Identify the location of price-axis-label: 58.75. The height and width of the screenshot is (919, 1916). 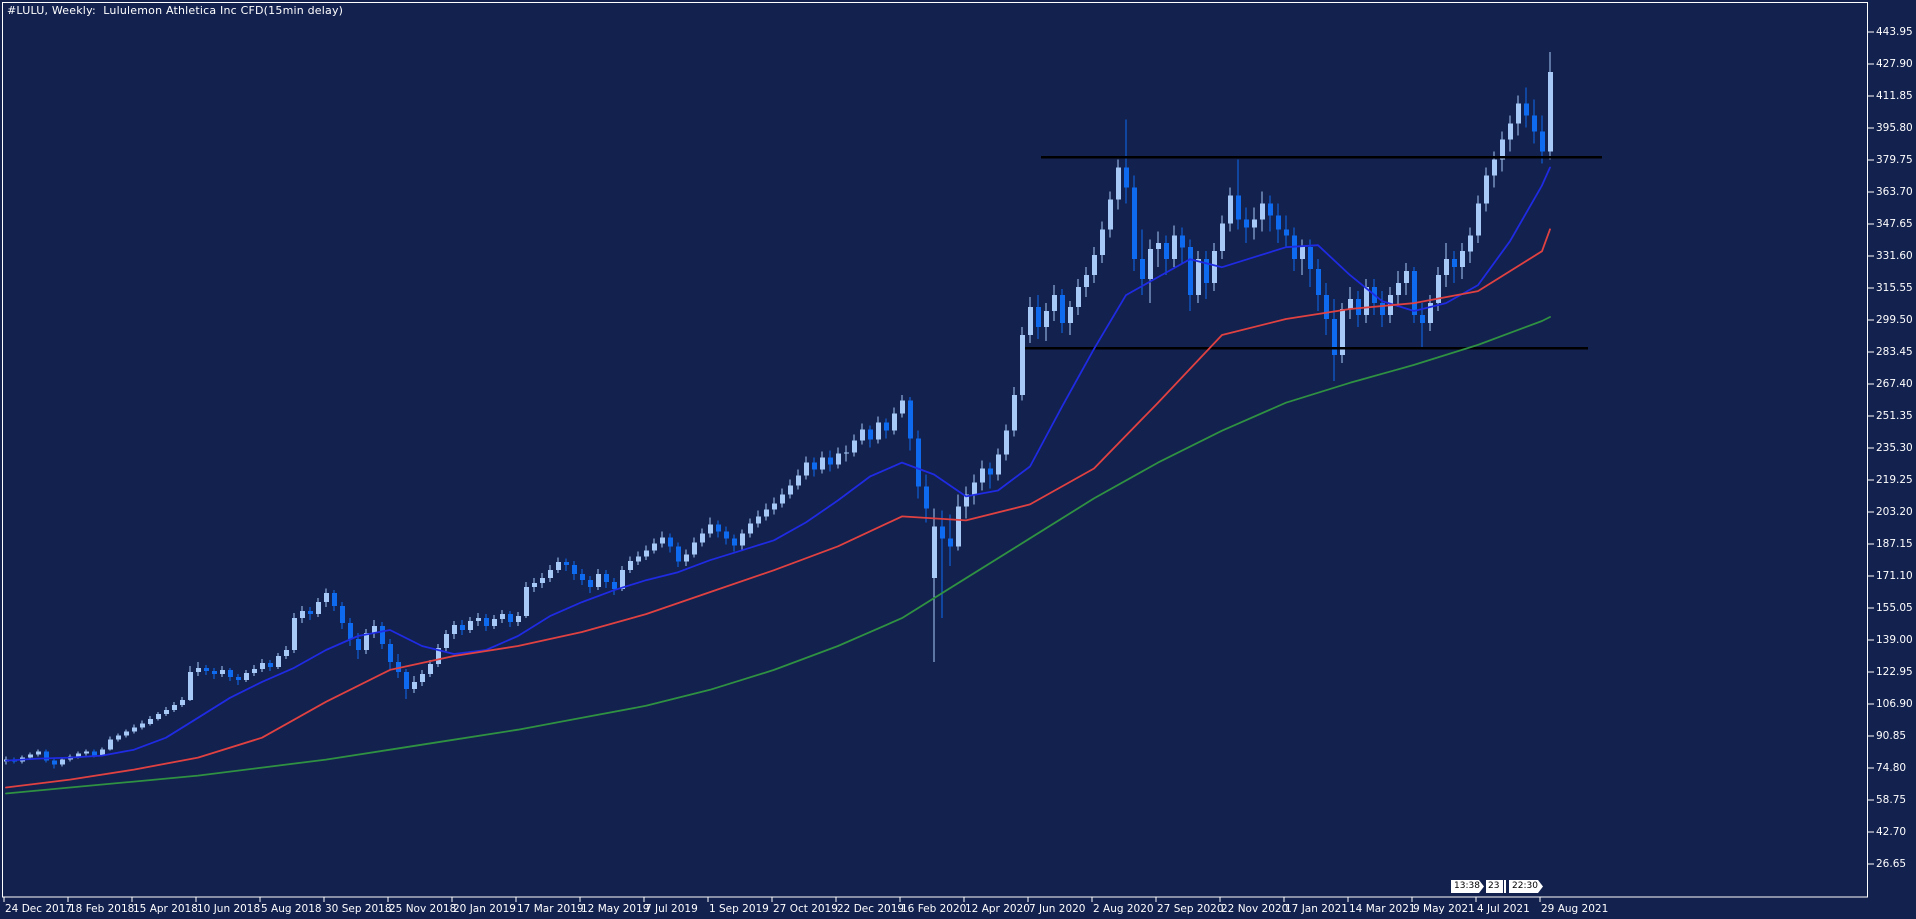
(1891, 800).